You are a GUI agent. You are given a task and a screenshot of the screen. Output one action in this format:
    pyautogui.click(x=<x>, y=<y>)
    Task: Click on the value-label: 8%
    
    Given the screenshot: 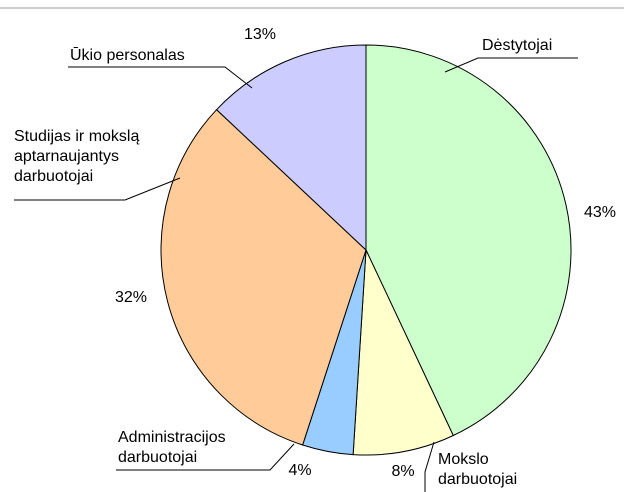 What is the action you would take?
    pyautogui.click(x=403, y=471)
    